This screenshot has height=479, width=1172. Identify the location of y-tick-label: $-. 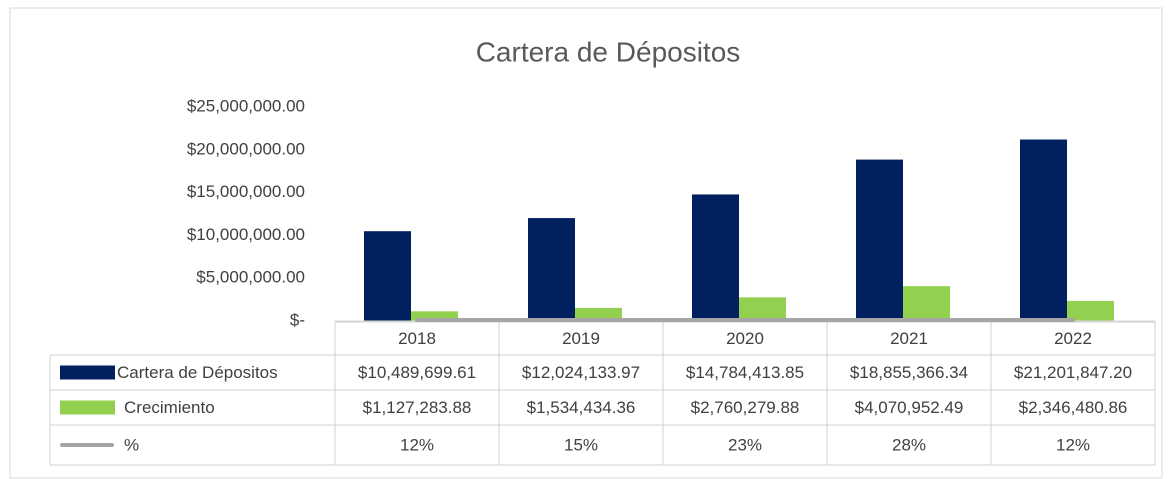
(297, 319).